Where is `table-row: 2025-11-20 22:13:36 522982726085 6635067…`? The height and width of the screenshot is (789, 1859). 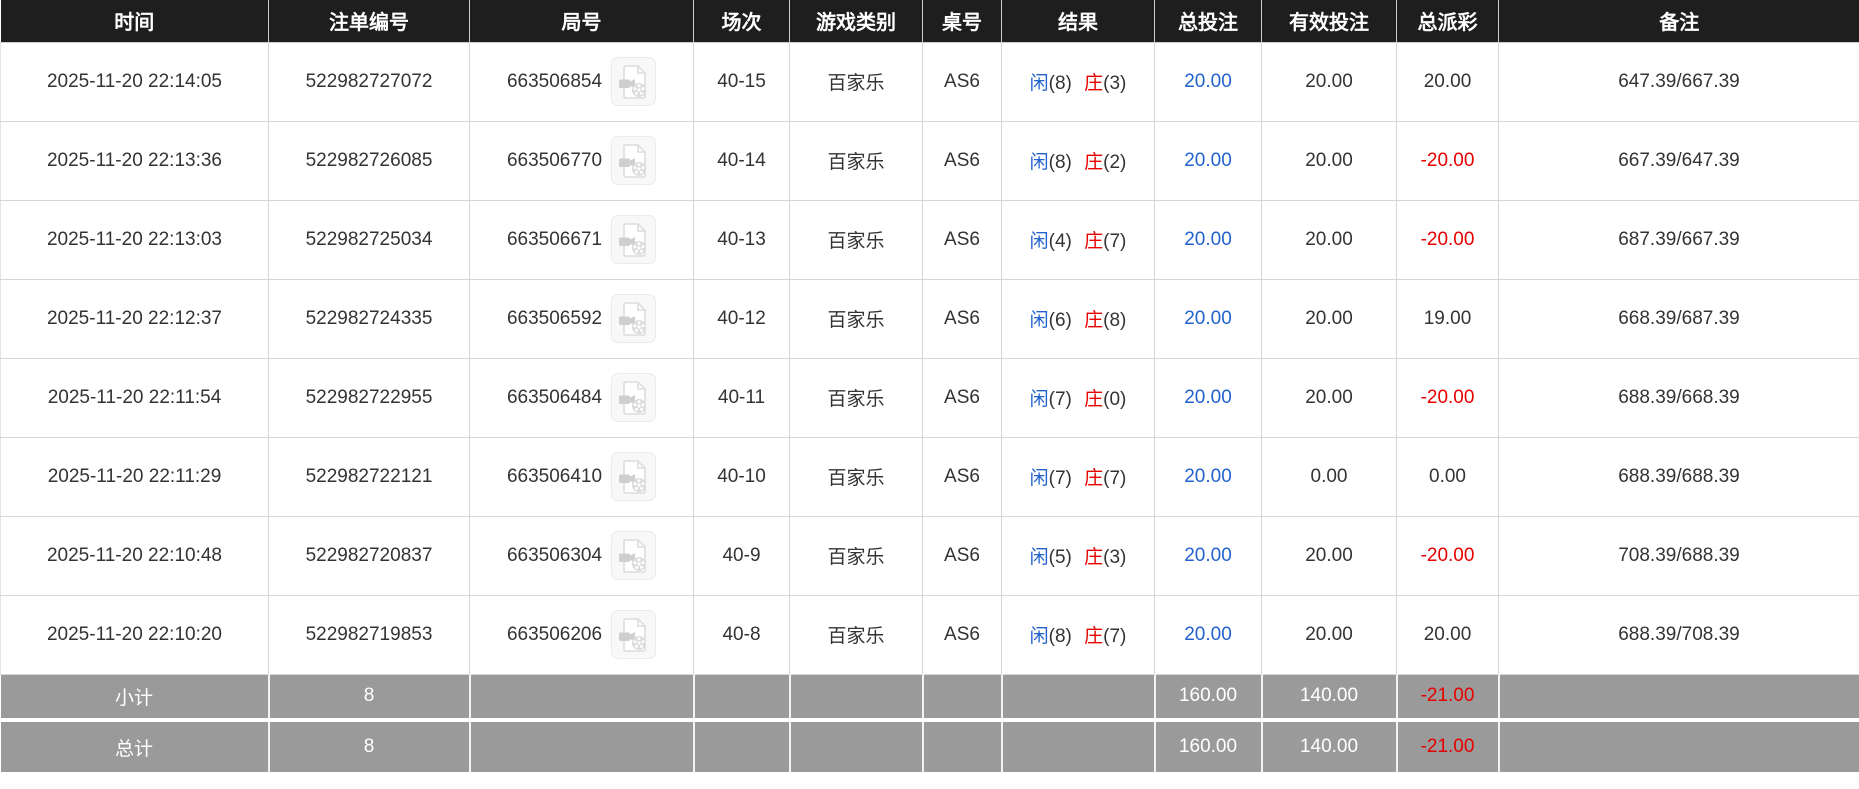
table-row: 2025-11-20 22:13:36 522982726085 6635067… is located at coordinates (929, 160).